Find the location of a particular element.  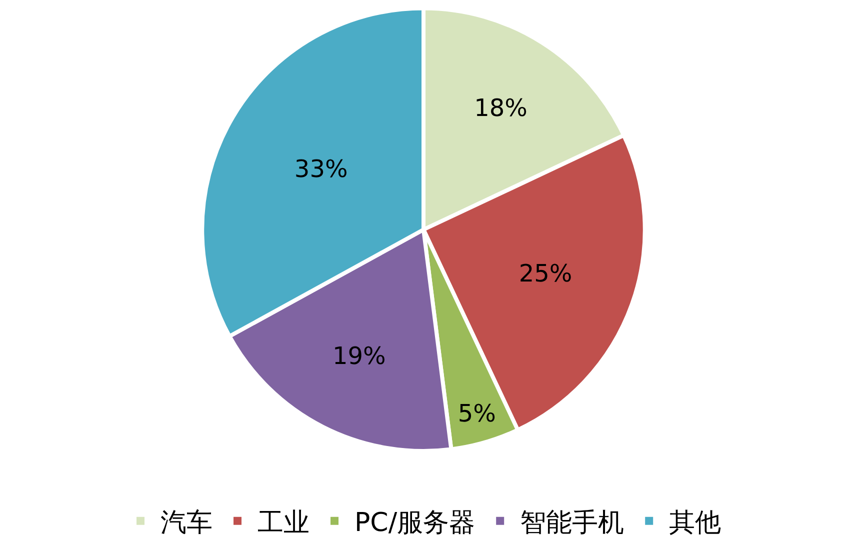

data-label: 5% is located at coordinates (477, 413).